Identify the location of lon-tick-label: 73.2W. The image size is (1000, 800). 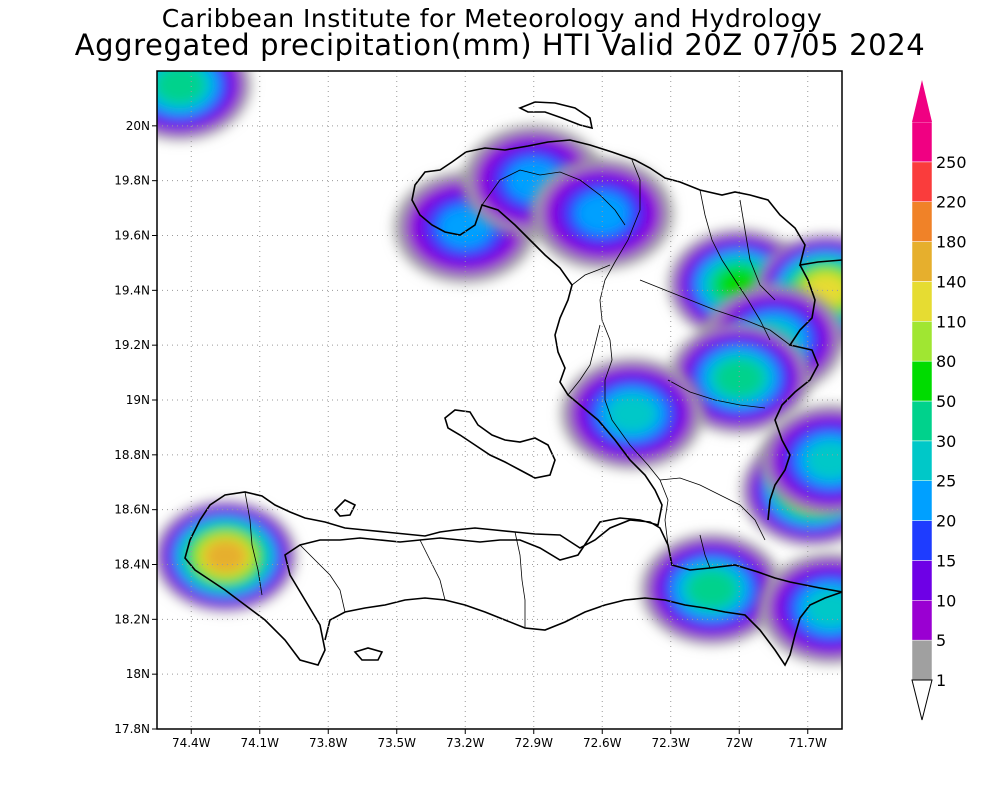
(465, 743).